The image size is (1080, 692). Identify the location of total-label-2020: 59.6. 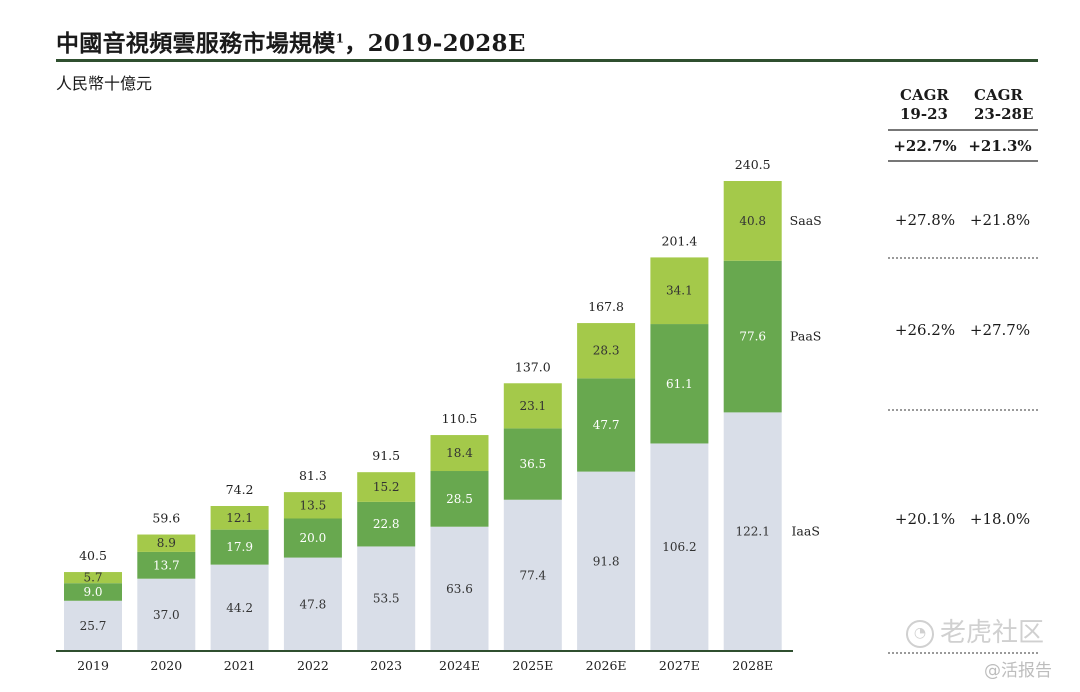
(166, 518).